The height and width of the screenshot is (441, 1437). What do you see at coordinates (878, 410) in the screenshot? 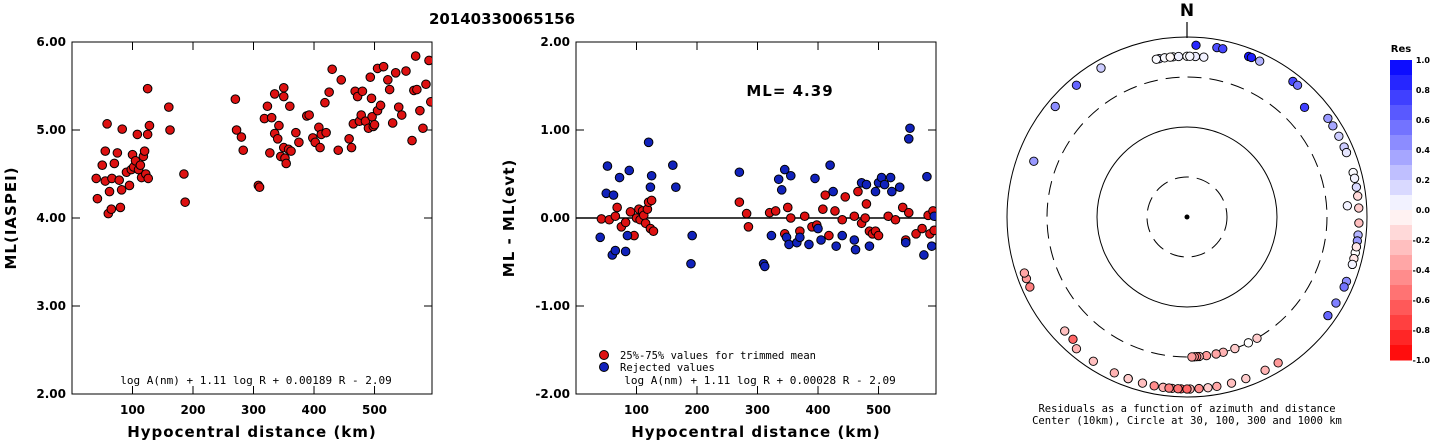
I see `residual-plot-xtick-label: 500` at bounding box center [878, 410].